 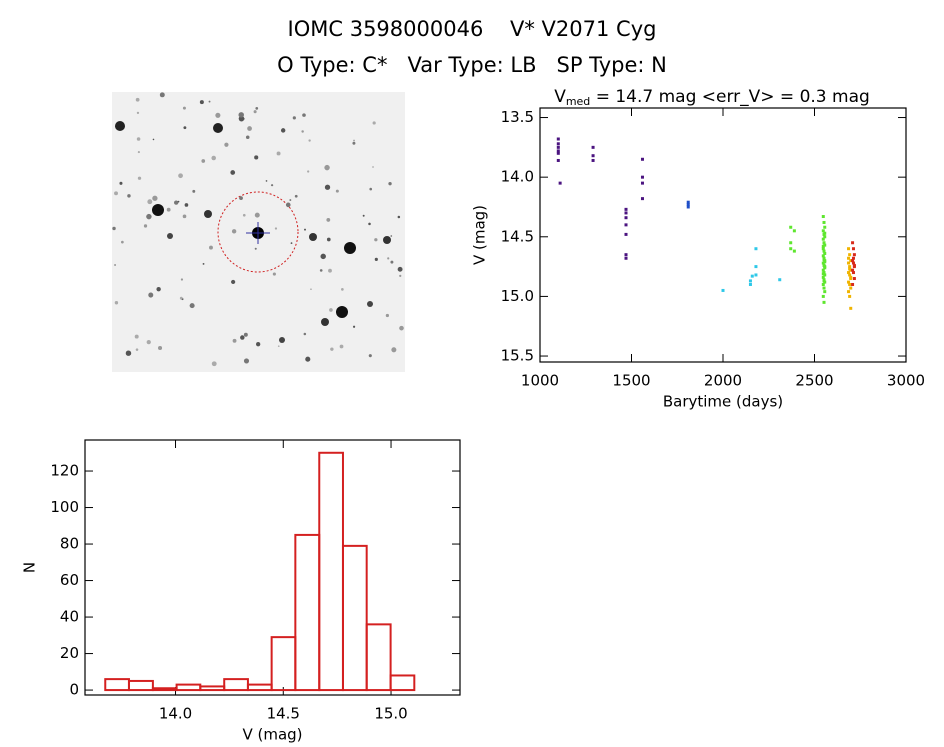 I want to click on y-tick-label: 13.5, so click(x=517, y=117).